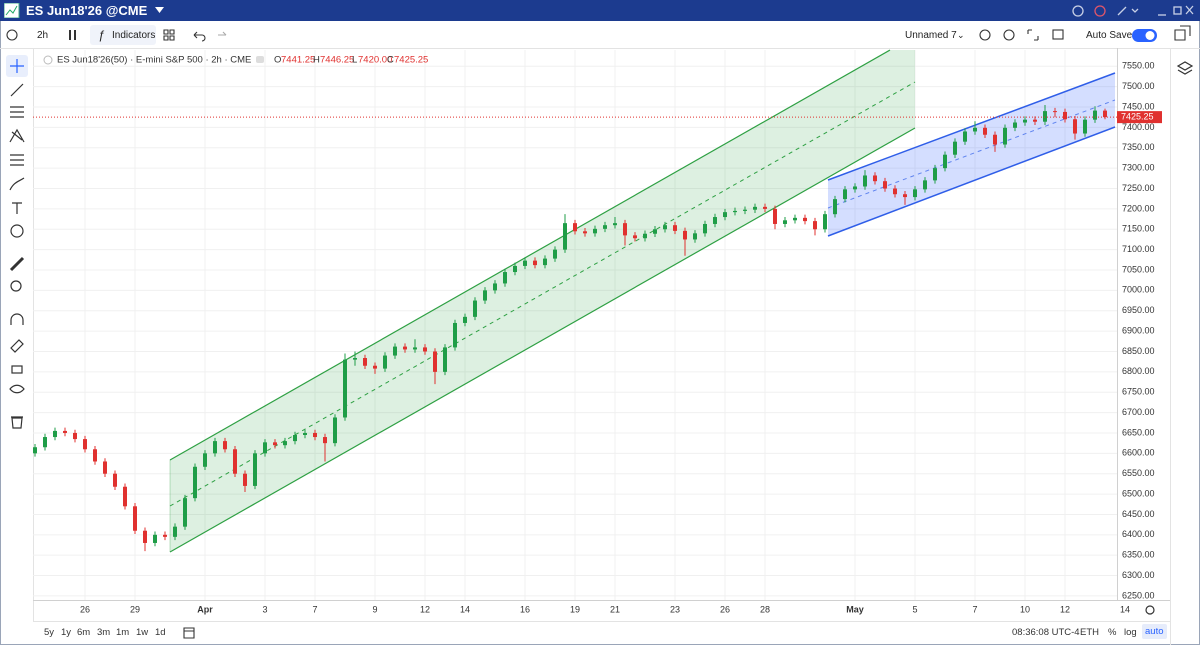  Describe the element at coordinates (1025, 609) in the screenshot. I see `x-tick-label: 10` at that location.